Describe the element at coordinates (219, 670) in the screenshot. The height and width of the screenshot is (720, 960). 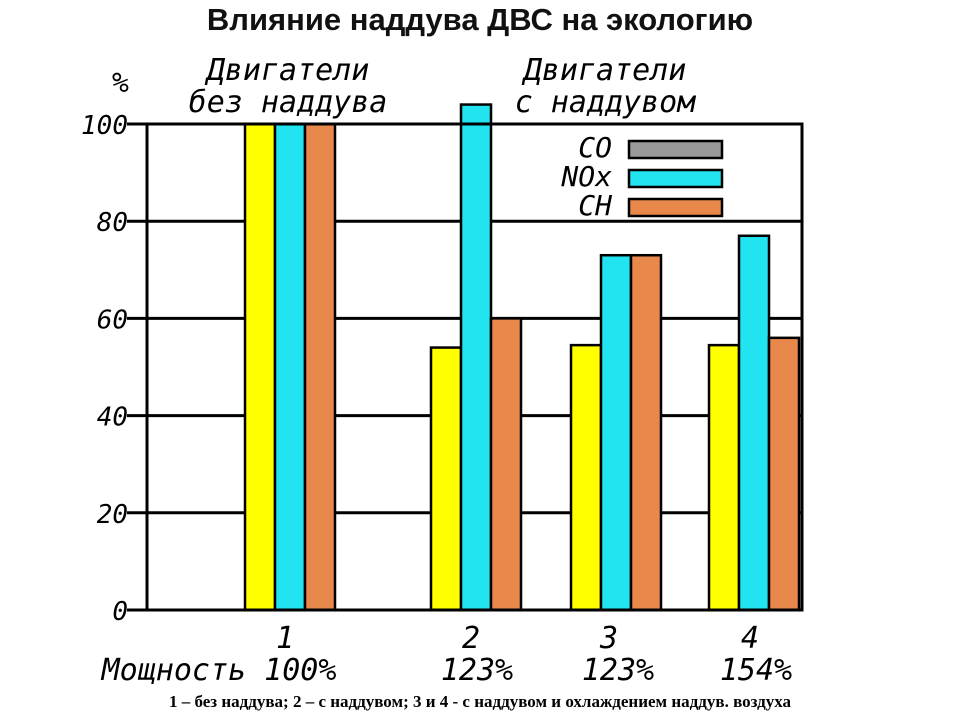
I see `group-power-label: Мощность 100%` at that location.